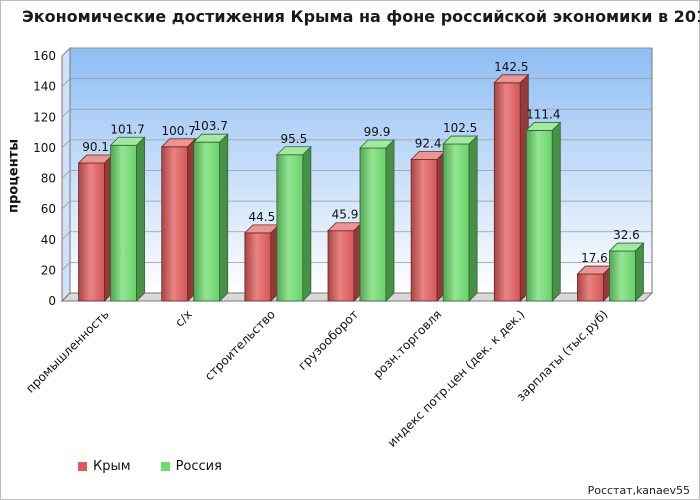 This screenshot has width=700, height=500. Describe the element at coordinates (183, 318) in the screenshot. I see `x-tick-label: с/х` at that location.